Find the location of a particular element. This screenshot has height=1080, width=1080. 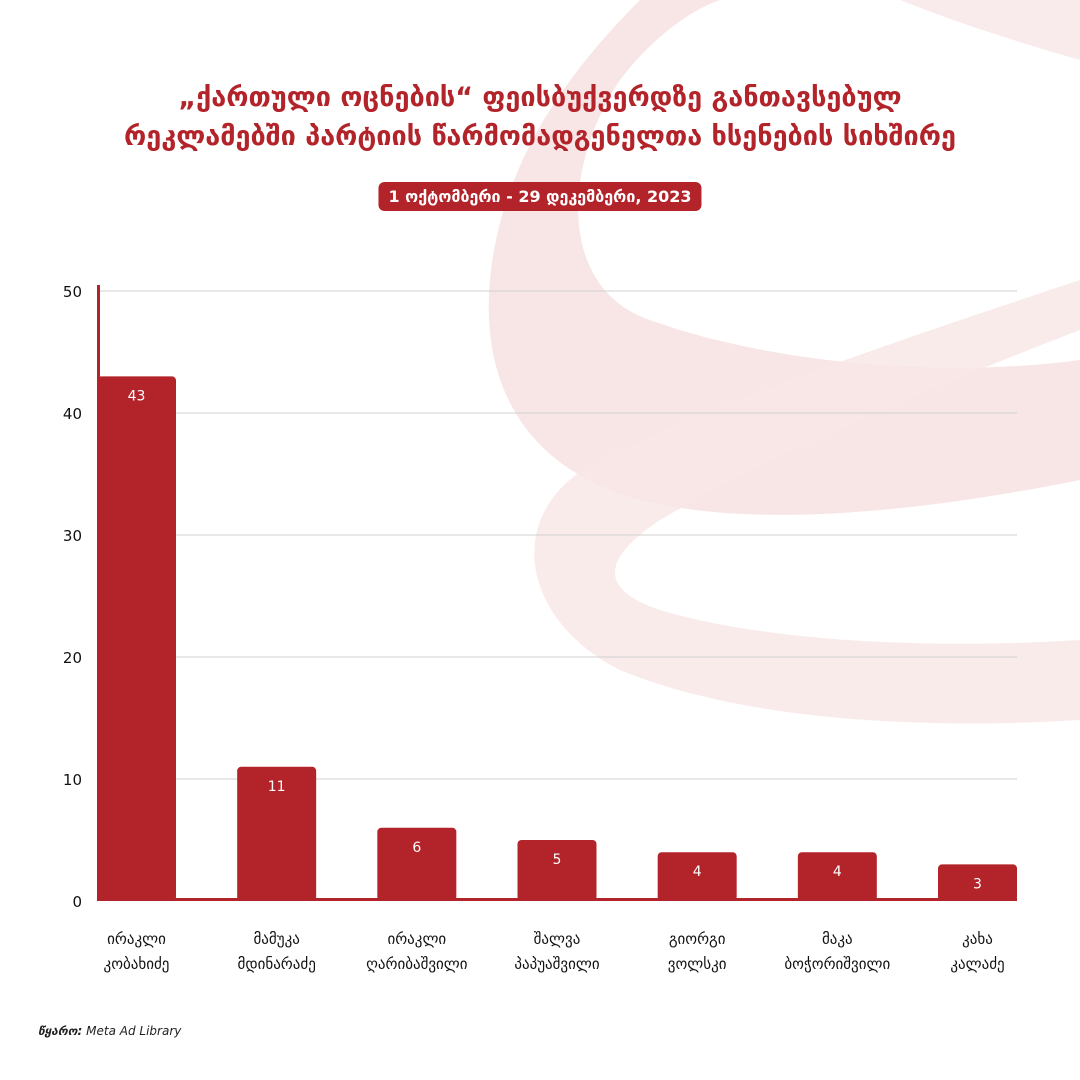

x-tick-label: შალვა is located at coordinates (557, 939).